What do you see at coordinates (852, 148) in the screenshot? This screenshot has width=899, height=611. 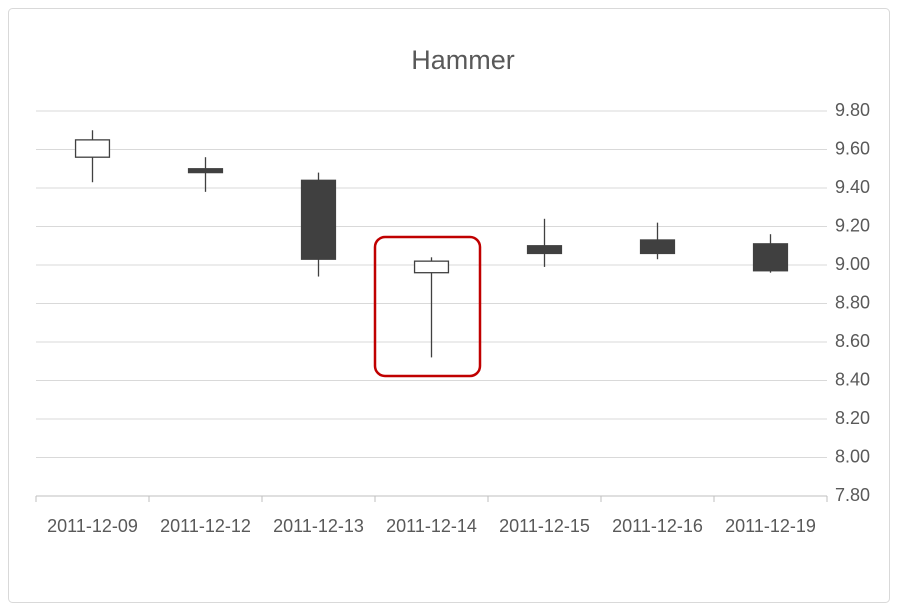 I see `y-tick-label: 9.60` at bounding box center [852, 148].